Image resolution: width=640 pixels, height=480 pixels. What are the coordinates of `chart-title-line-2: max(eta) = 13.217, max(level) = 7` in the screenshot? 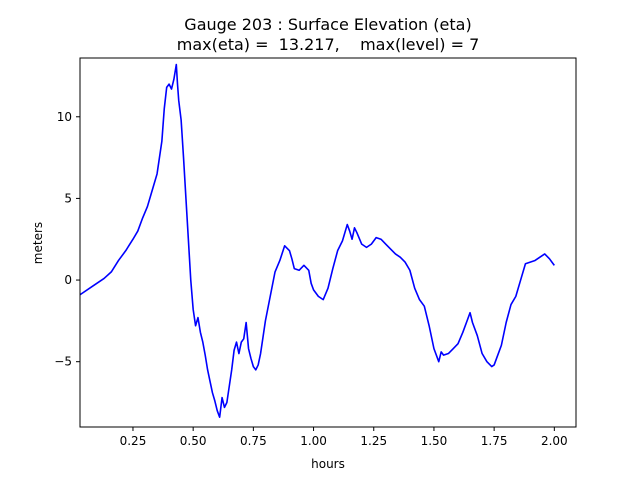 It's located at (328, 44).